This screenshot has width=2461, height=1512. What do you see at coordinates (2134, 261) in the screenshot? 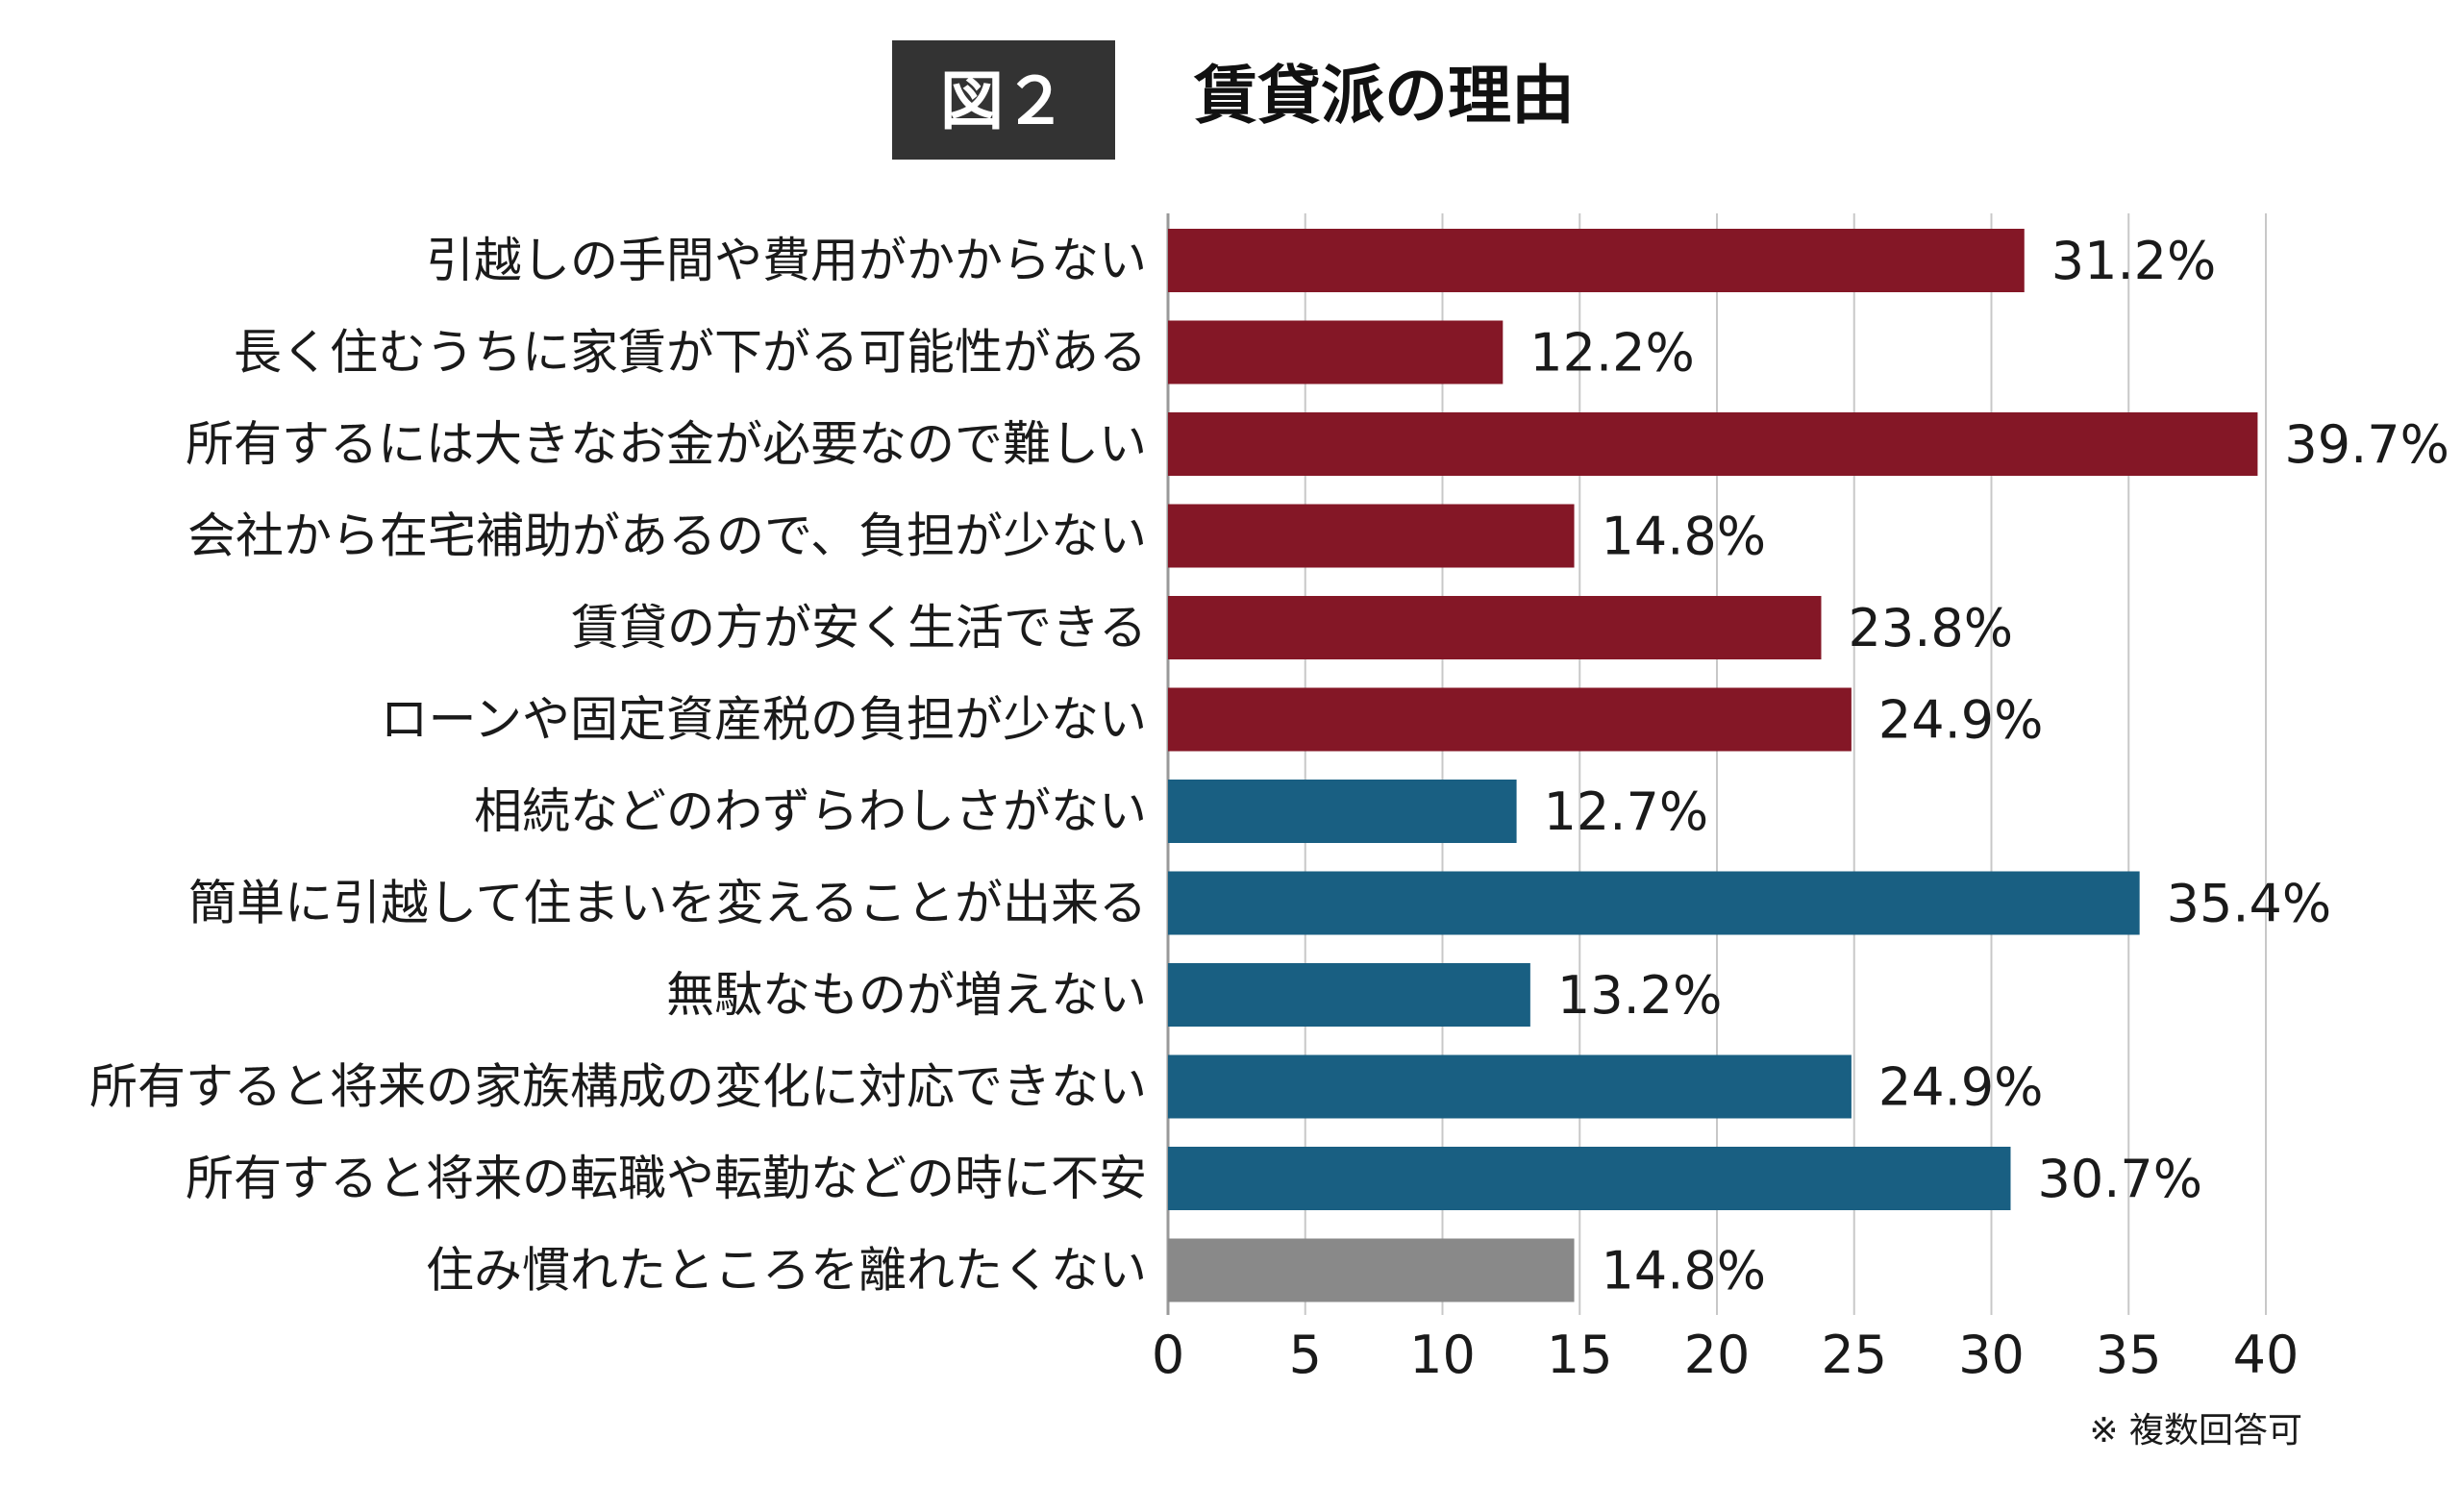
I see `value-label: 31.2%` at bounding box center [2134, 261].